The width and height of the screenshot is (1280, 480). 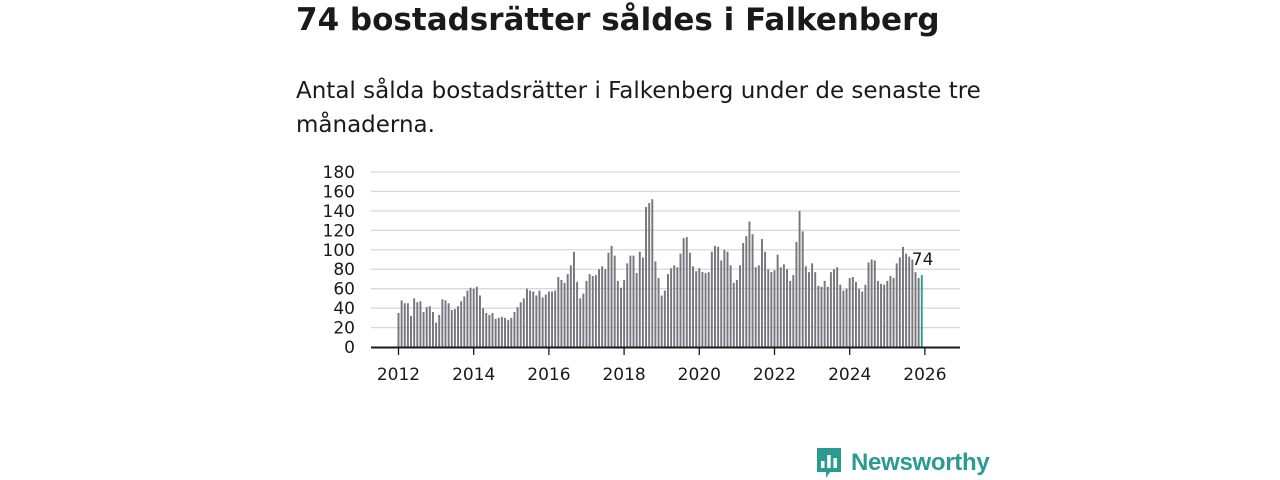 What do you see at coordinates (849, 375) in the screenshot?
I see `x-tick-label: 2024` at bounding box center [849, 375].